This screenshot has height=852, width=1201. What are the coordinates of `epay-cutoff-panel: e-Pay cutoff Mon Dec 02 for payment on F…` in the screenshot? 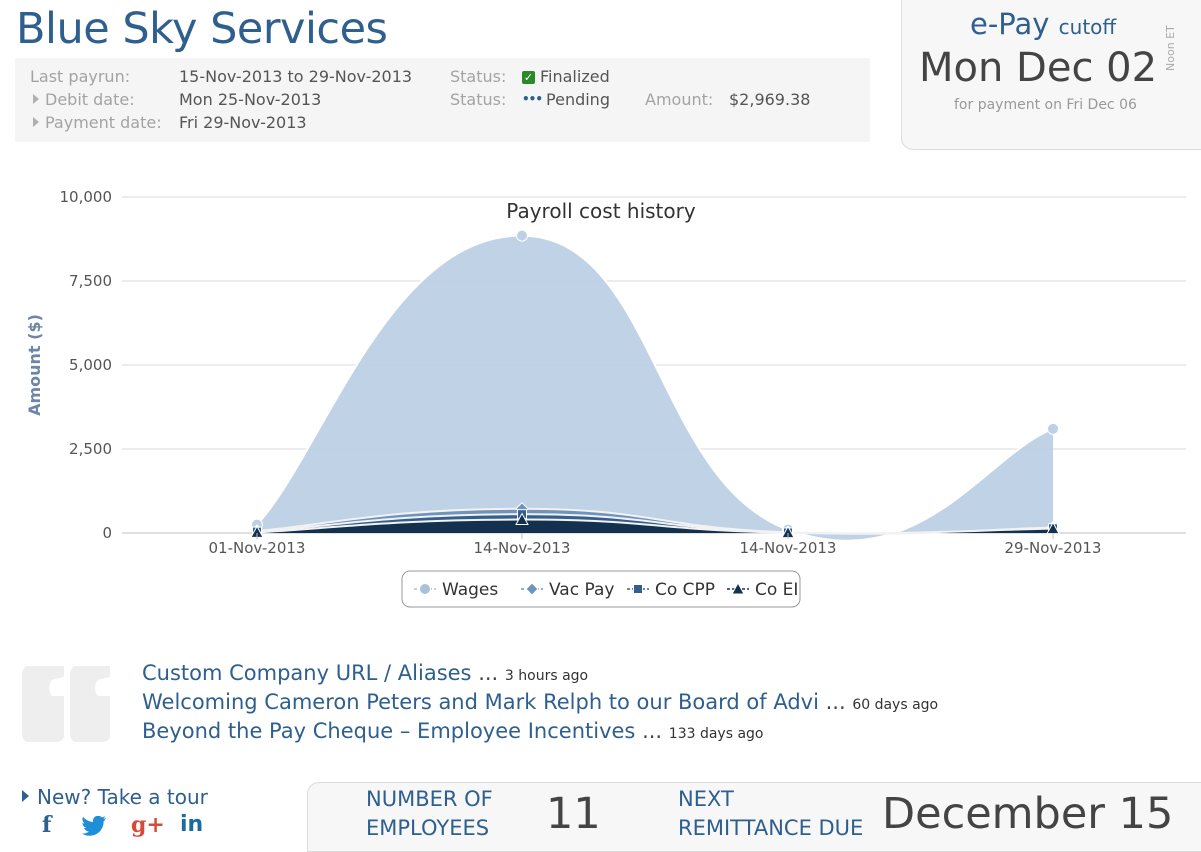 It's located at (1051, 75).